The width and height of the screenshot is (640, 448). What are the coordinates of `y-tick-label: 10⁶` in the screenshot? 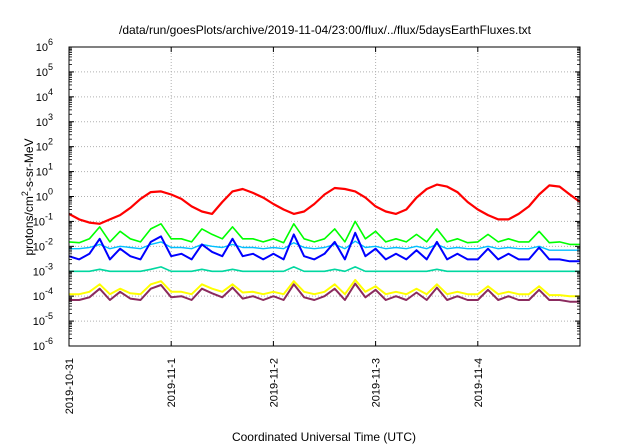 It's located at (44, 45).